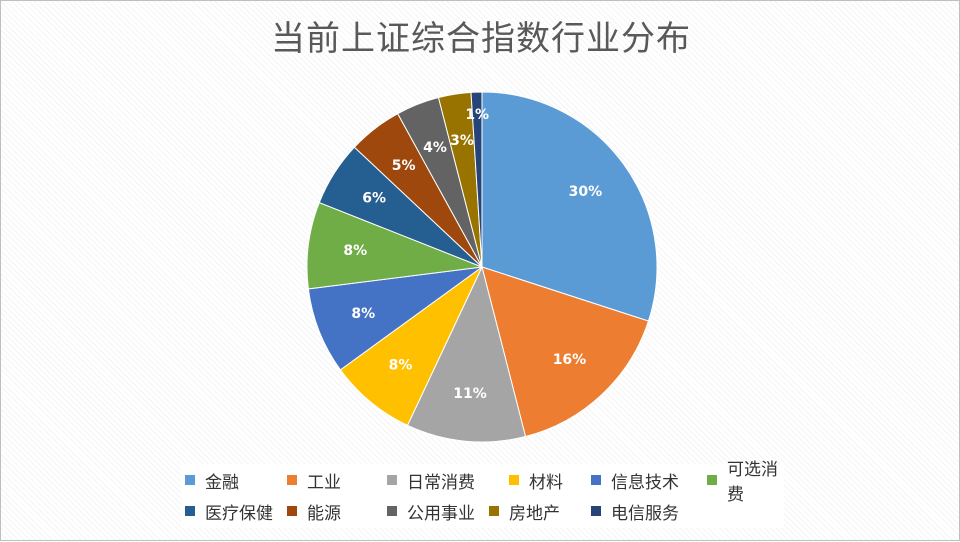 This screenshot has height=542, width=960. Describe the element at coordinates (222, 482) in the screenshot. I see `legend-label: 金融` at that location.